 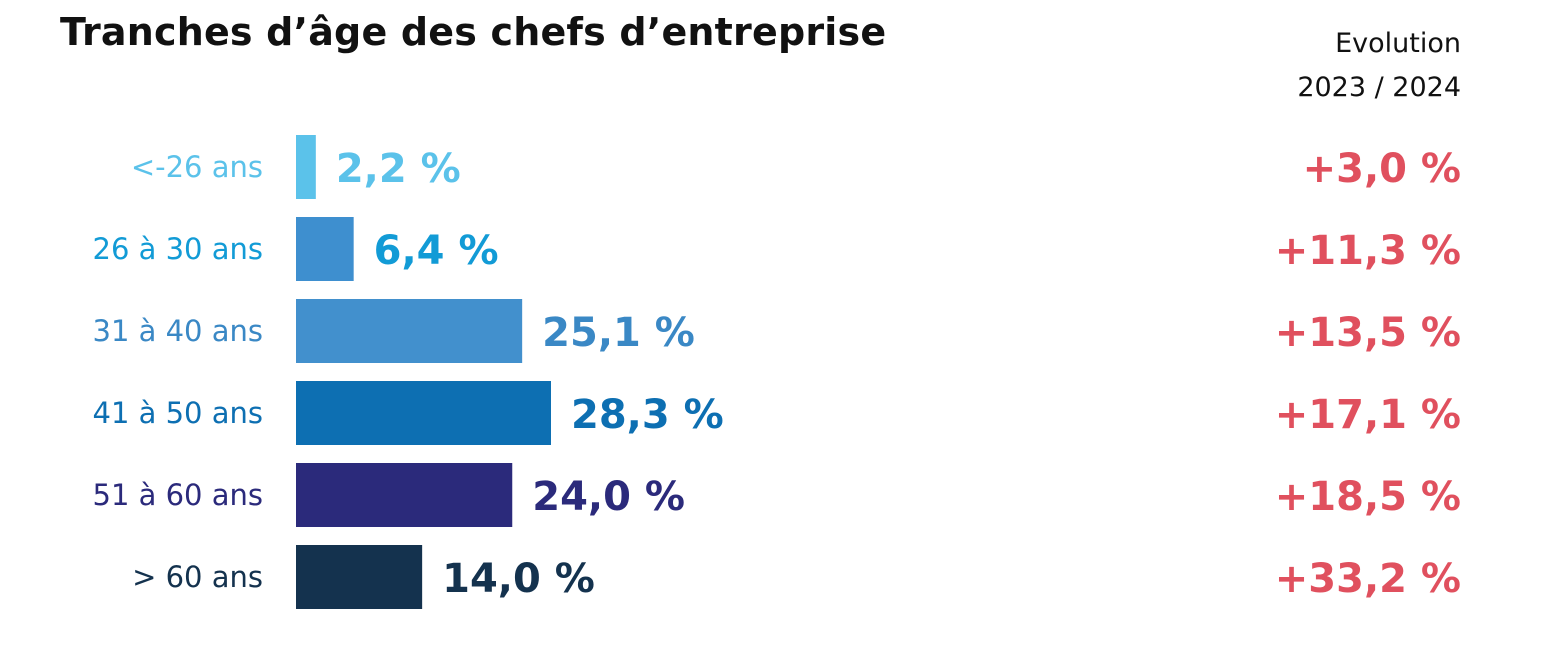 I want to click on category-label: 41 à 50 ans, so click(x=178, y=413).